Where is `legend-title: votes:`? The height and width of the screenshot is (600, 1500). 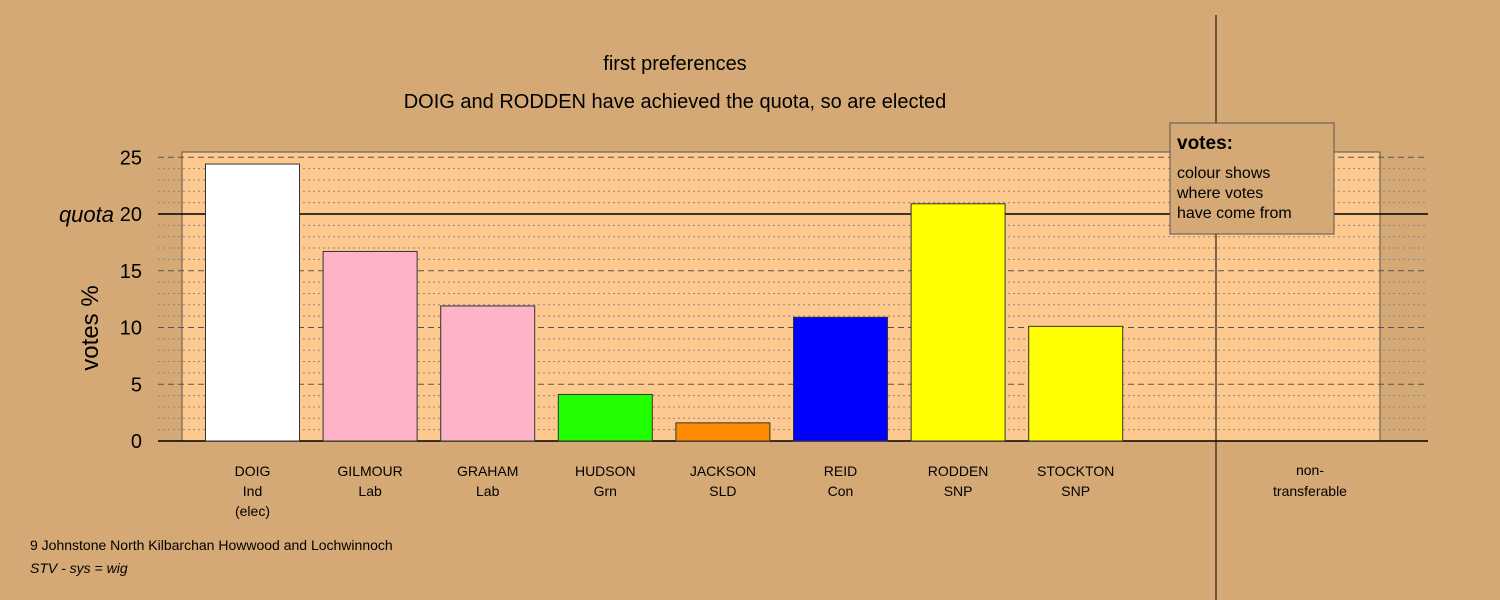 legend-title: votes: is located at coordinates (1205, 143).